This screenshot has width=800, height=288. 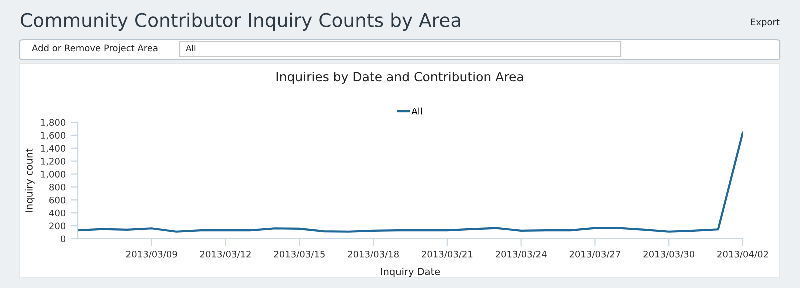 What do you see at coordinates (58, 187) in the screenshot?
I see `y-tick-label: 800` at bounding box center [58, 187].